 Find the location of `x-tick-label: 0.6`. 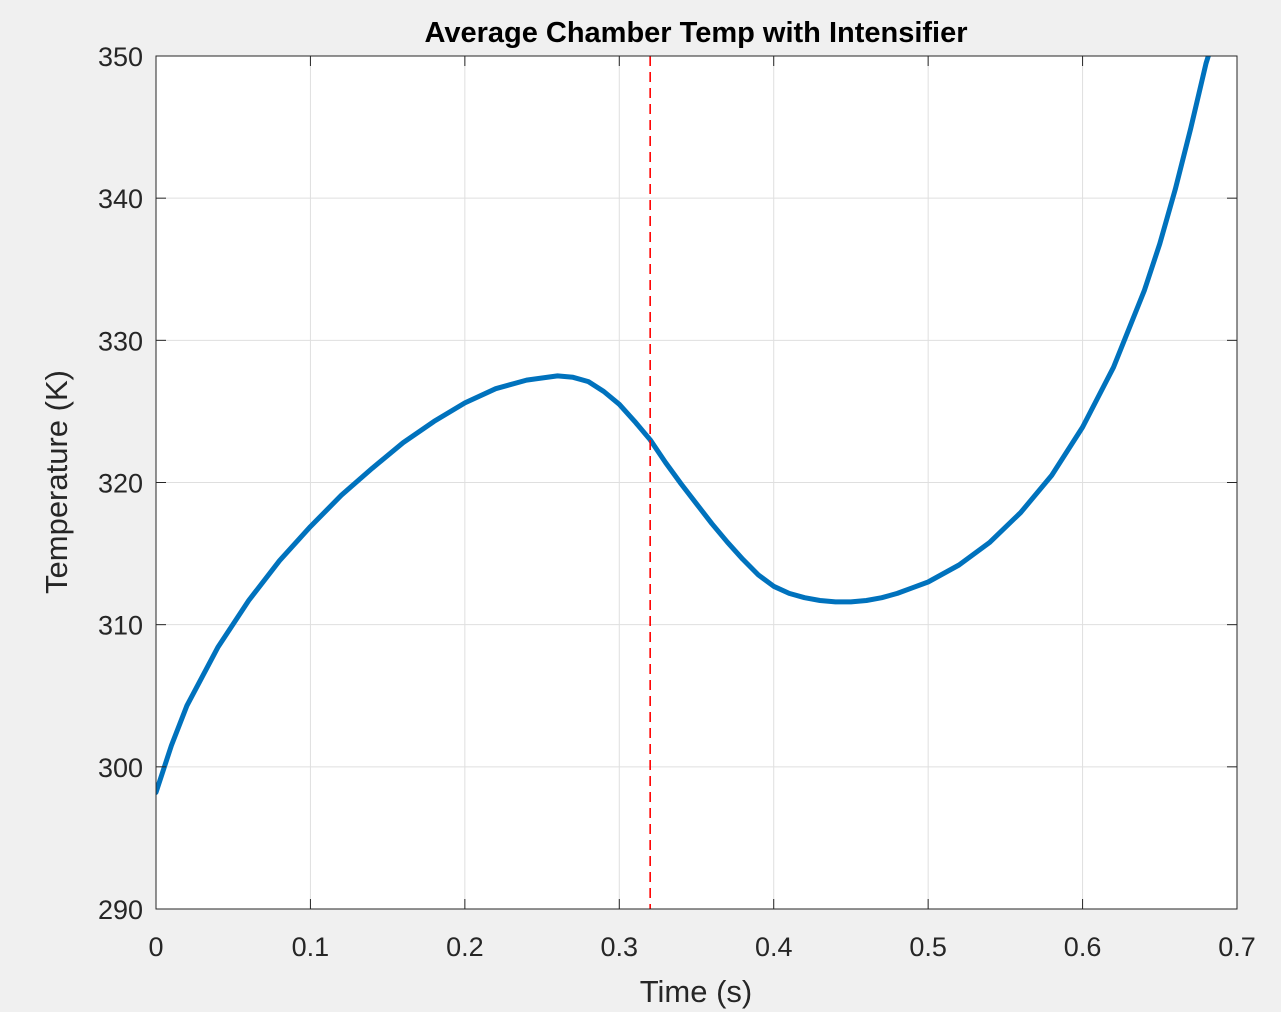

x-tick-label: 0.6 is located at coordinates (1083, 947).